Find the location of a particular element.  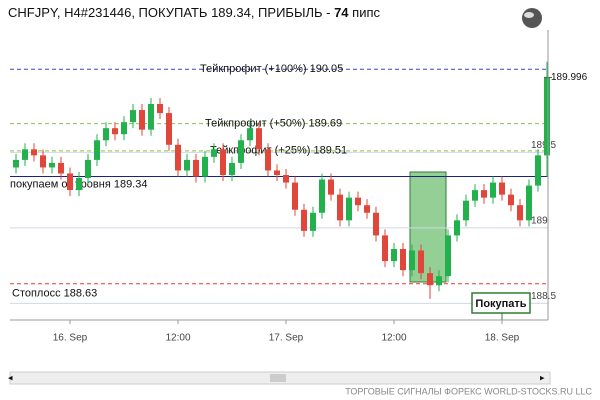

last-price-label: 189.996 is located at coordinates (569, 77).